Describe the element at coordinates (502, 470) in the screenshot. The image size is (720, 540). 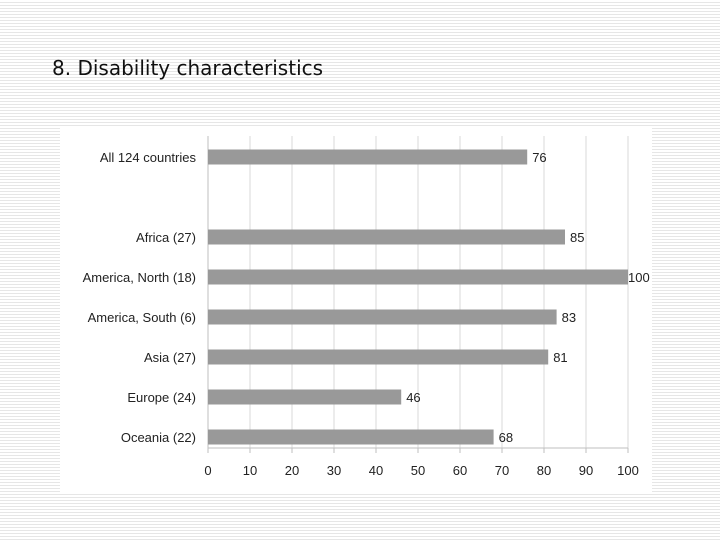
I see `x-tick-label: 70` at that location.